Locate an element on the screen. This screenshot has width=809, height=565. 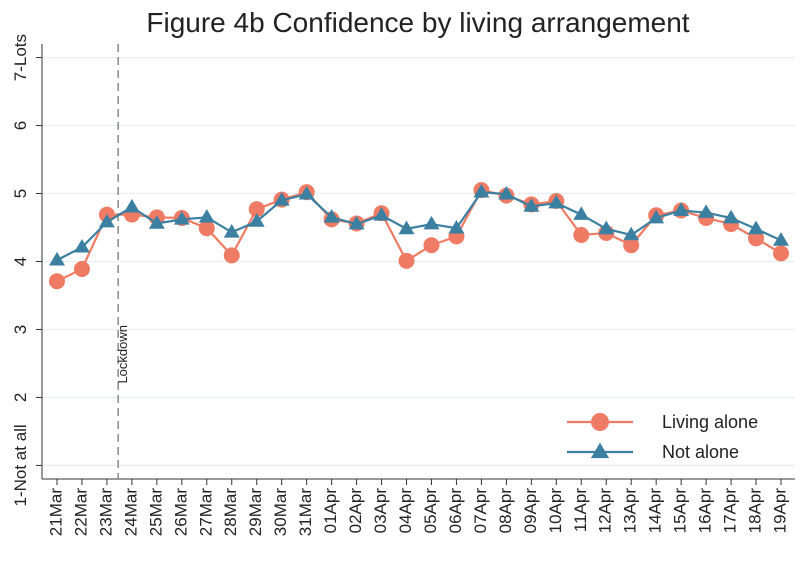
x-tick-label: 15Apr is located at coordinates (680, 511).